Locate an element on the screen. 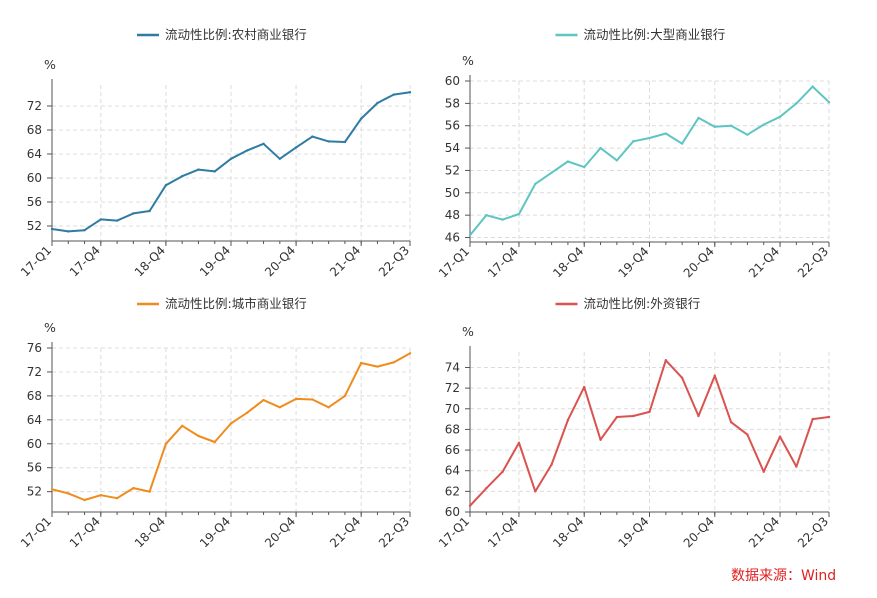  x-tick-label: 17-Q1 is located at coordinates (36, 532).